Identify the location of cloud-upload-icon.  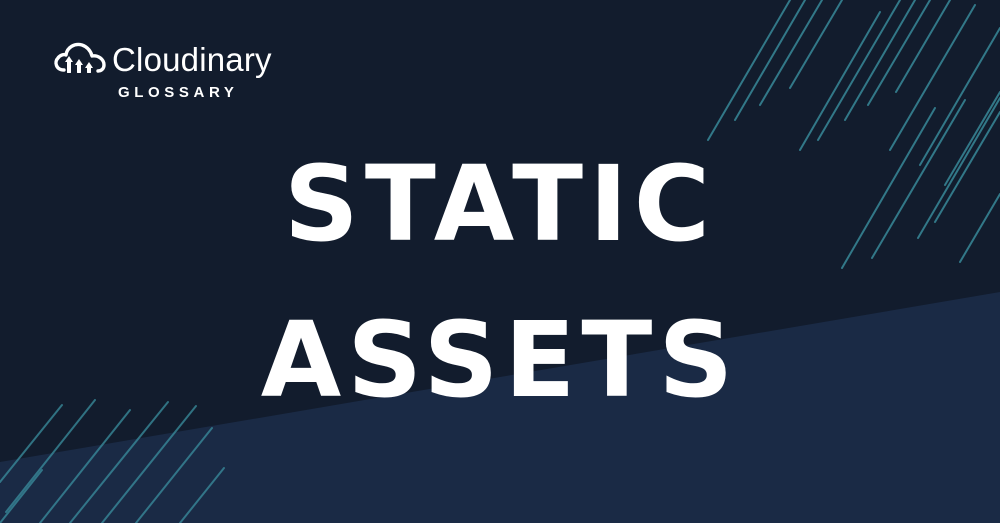
(80, 57).